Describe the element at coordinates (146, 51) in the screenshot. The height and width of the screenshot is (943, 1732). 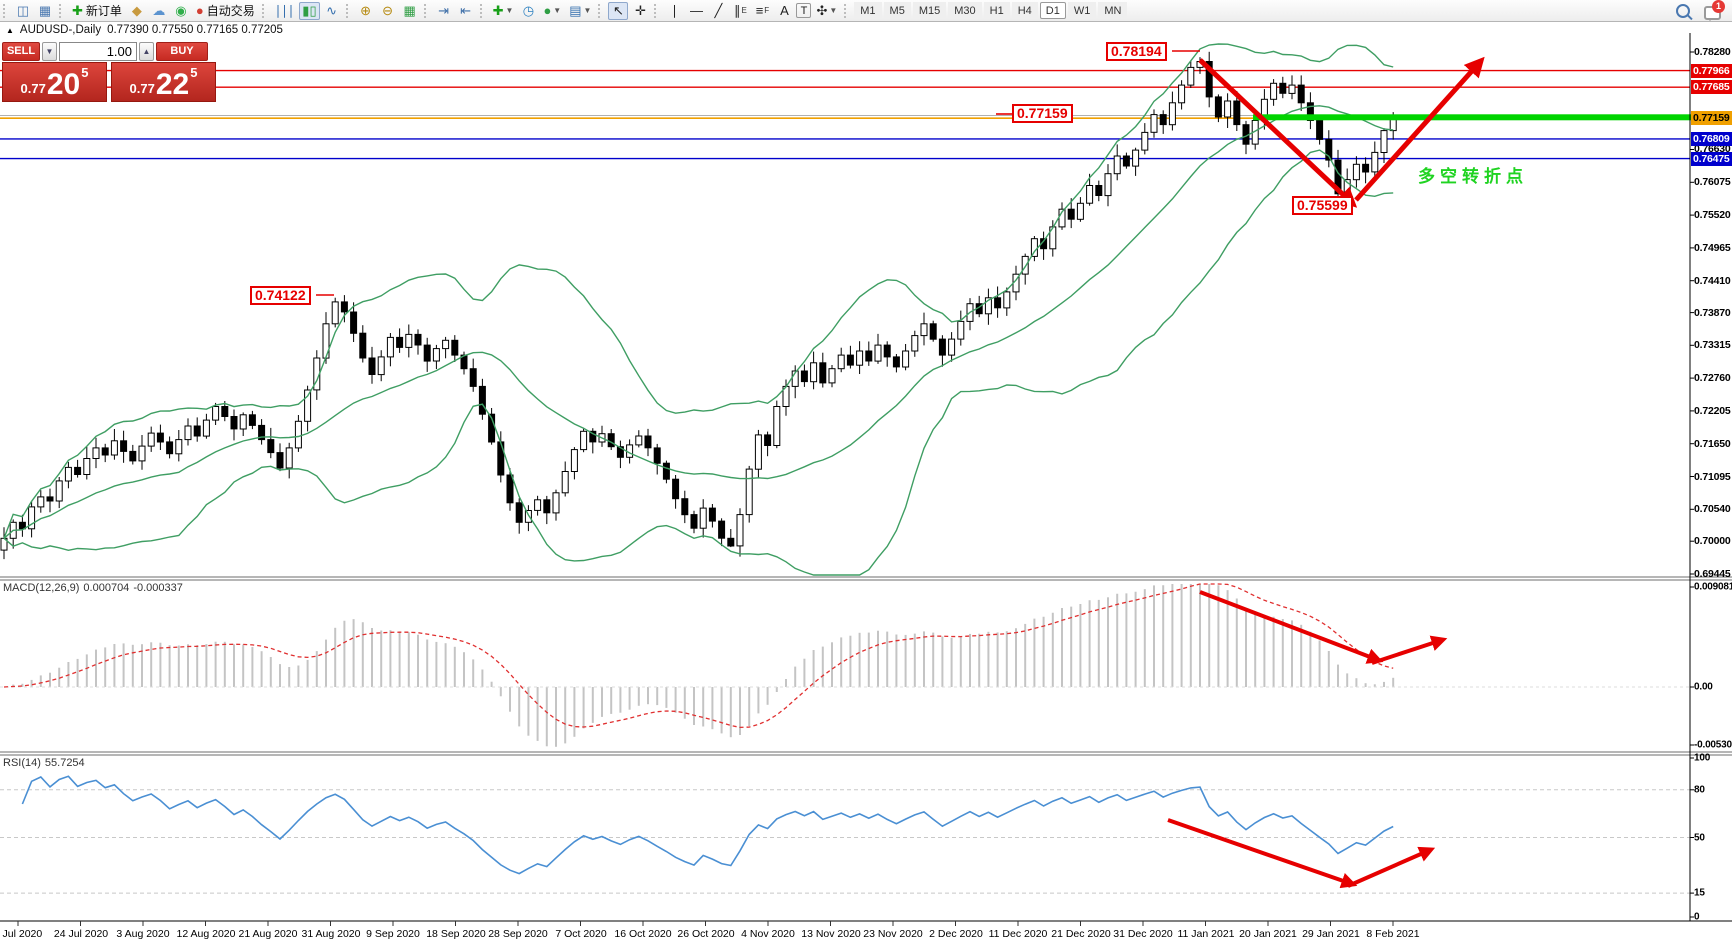
I see `volume-up-button: ▲` at that location.